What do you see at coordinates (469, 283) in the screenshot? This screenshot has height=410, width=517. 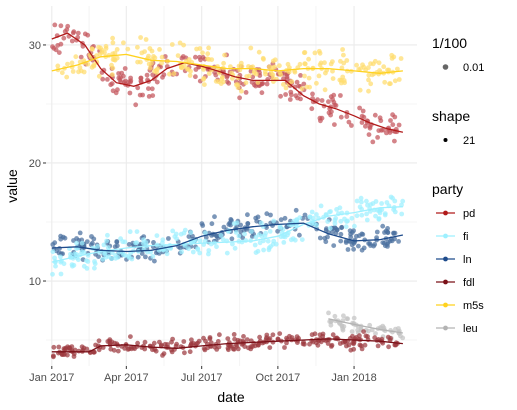 I see `legend-label: fdl` at bounding box center [469, 283].